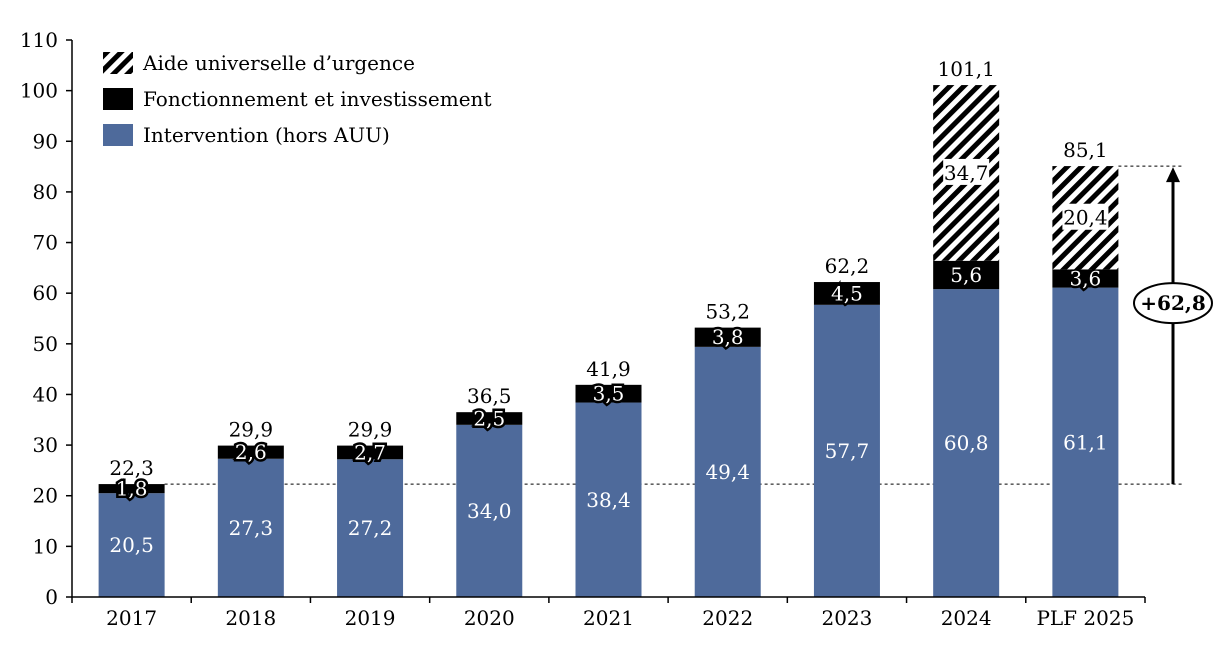 The image size is (1214, 646). What do you see at coordinates (51, 597) in the screenshot?
I see `y-tick-label: 0` at bounding box center [51, 597].